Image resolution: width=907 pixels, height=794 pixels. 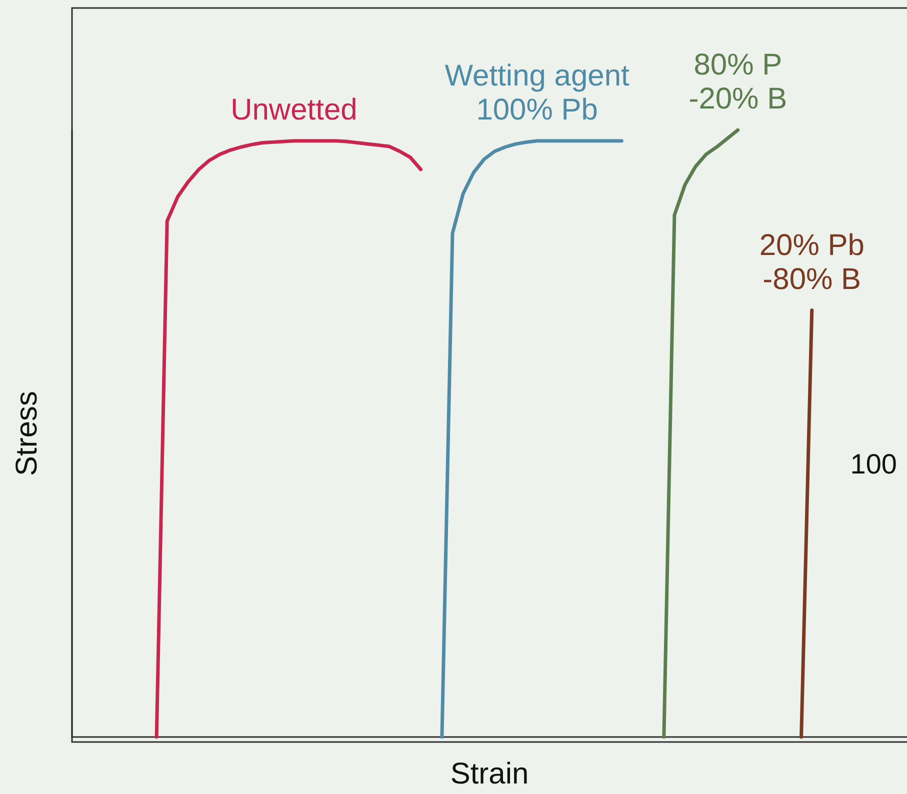 I want to click on x-axis-title: Strain, so click(x=489, y=774).